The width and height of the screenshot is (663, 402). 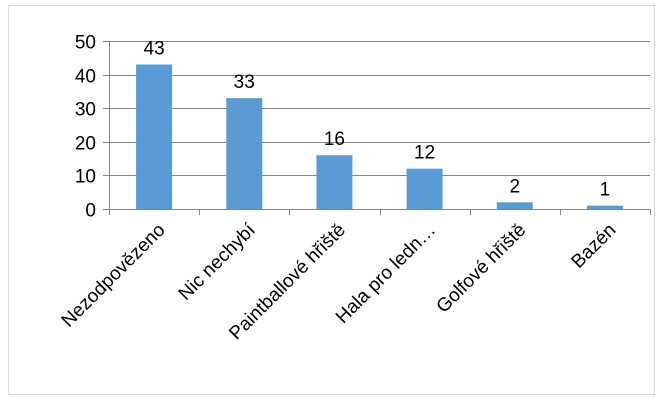 I want to click on category-label: Bazén, so click(x=594, y=246).